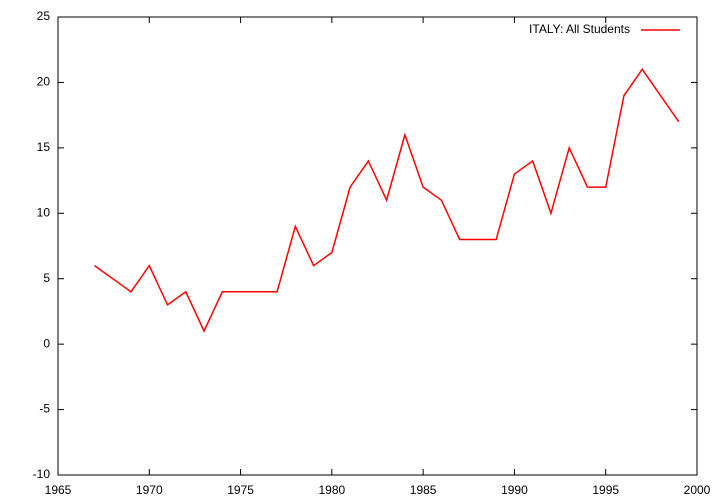 The width and height of the screenshot is (720, 504). Describe the element at coordinates (44, 16) in the screenshot. I see `y-tick-label: 25` at that location.